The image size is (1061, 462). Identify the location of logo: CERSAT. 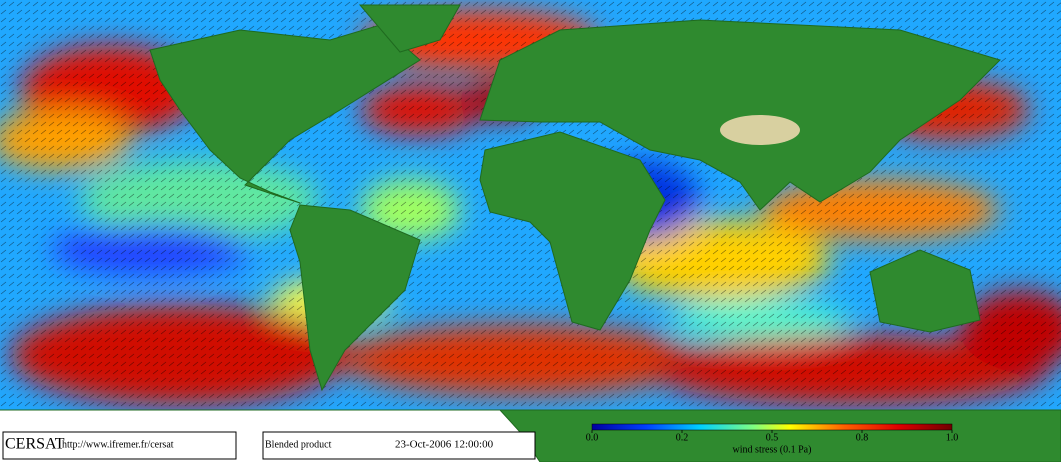
(35, 444).